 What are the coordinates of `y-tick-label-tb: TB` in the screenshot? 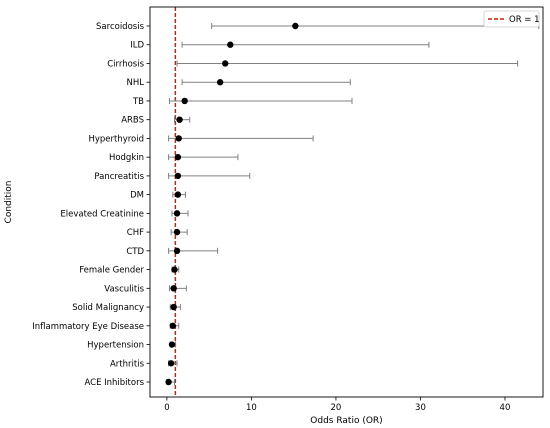 It's located at (138, 102).